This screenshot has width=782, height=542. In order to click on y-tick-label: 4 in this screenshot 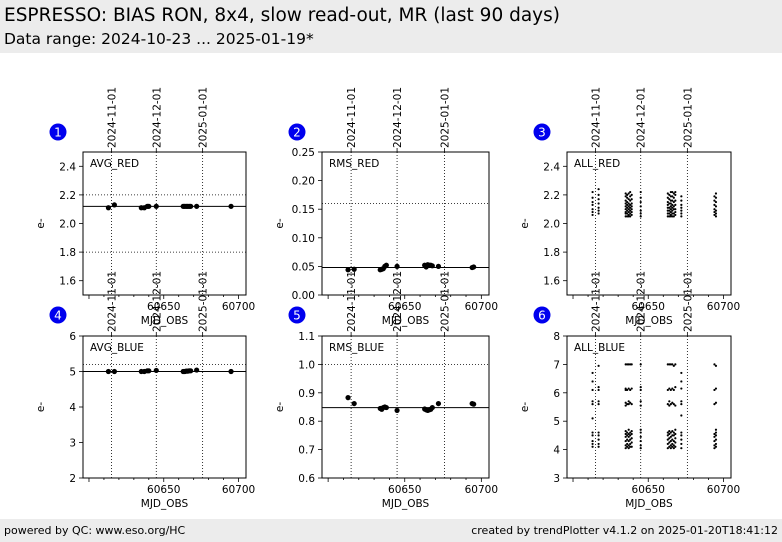, I will do `click(556, 451)`.